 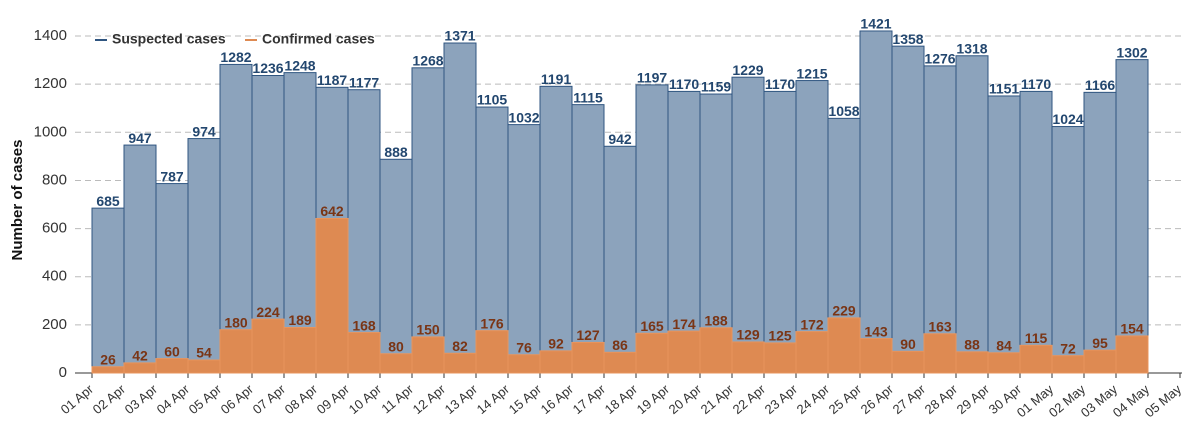 I want to click on data-label: 54, so click(x=204, y=353).